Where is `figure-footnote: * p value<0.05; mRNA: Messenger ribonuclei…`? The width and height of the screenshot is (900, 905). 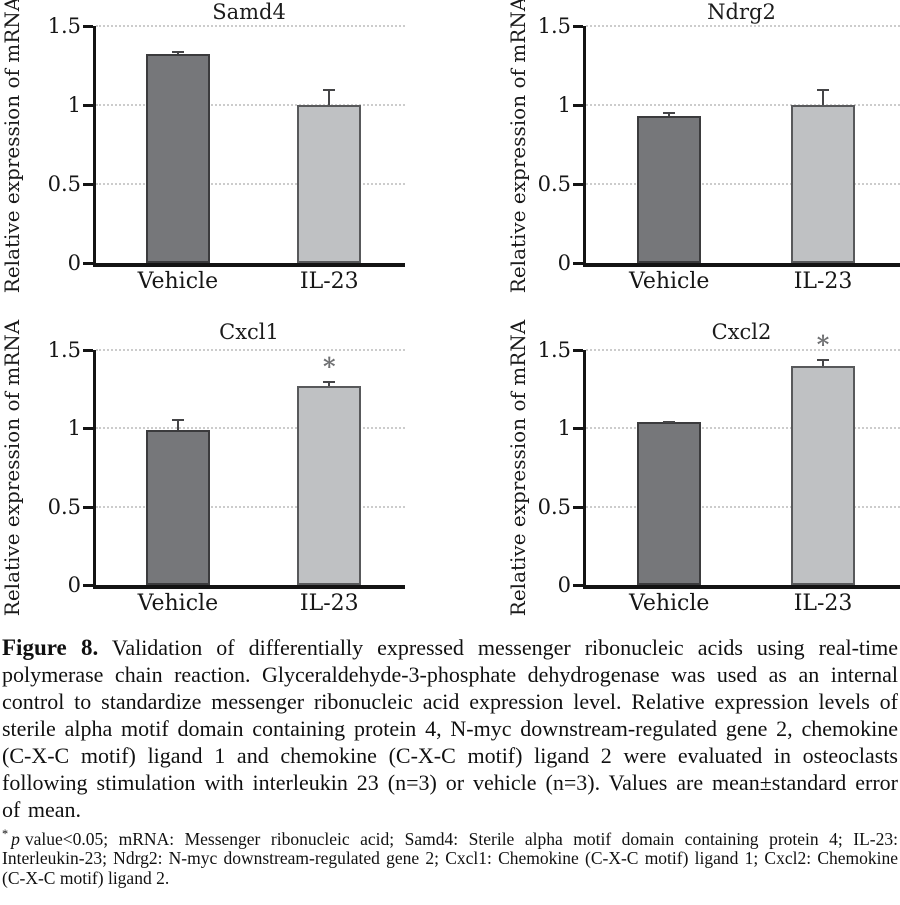 figure-footnote: * p value<0.05; mRNA: Messenger ribonuclei… is located at coordinates (450, 856).